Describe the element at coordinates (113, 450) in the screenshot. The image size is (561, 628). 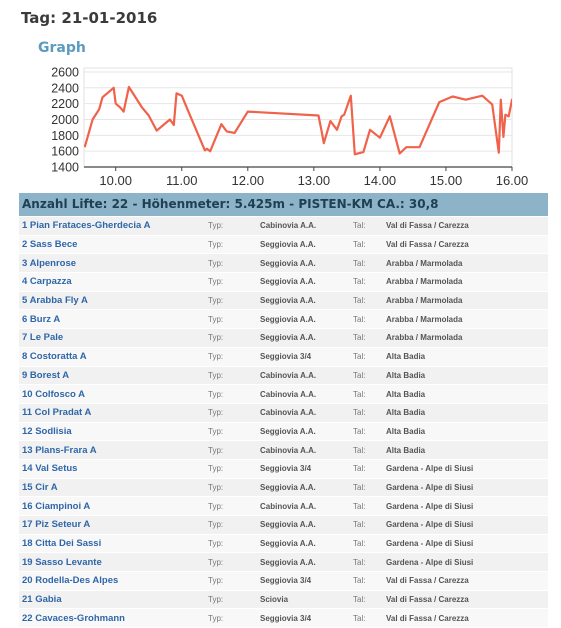
I see `lift-name-cell: 13 Plans-Frara A` at that location.